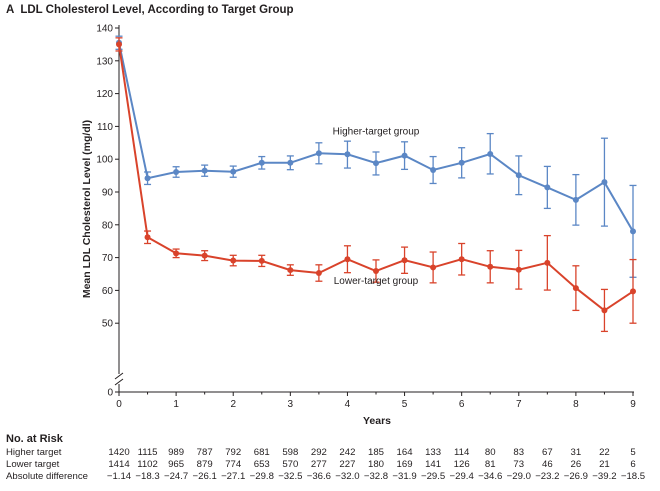 The image size is (660, 491). Describe the element at coordinates (576, 476) in the screenshot. I see `risk-cell: −26.9` at that location.